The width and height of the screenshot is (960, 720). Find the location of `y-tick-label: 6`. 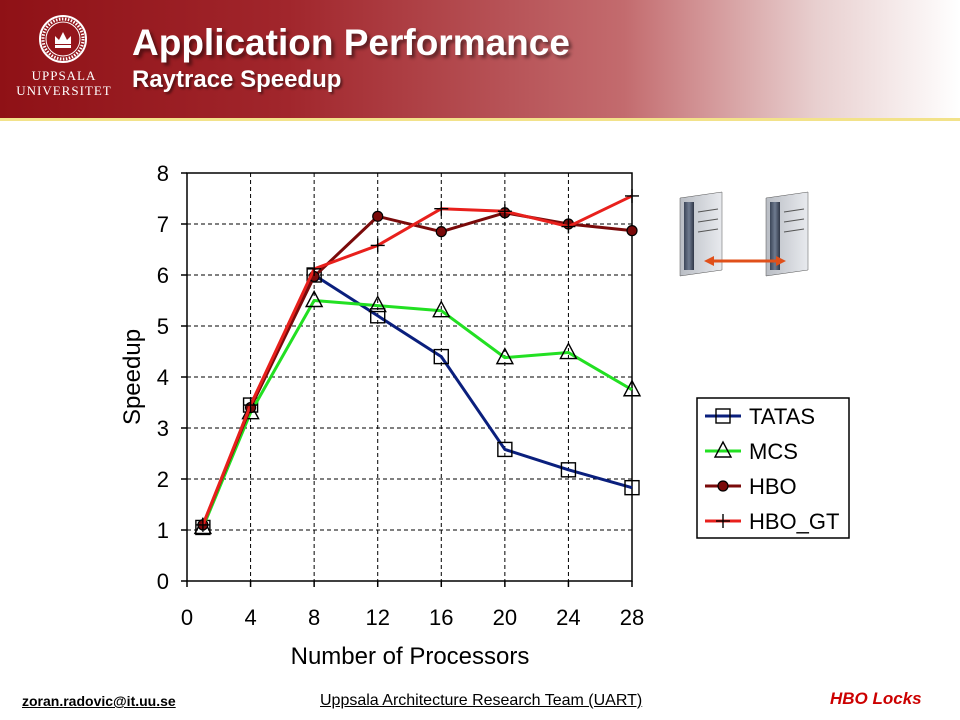

y-tick-label: 6 is located at coordinates (163, 275).